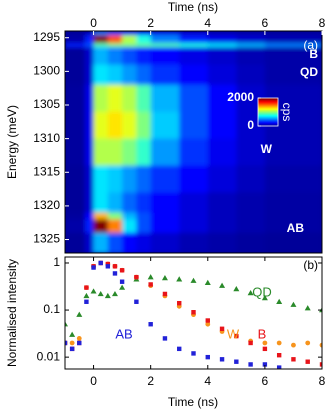 The image size is (335, 414). Describe the element at coordinates (12, 313) in the screenshot. I see `y-axis-title: Normalised intensity` at that location.